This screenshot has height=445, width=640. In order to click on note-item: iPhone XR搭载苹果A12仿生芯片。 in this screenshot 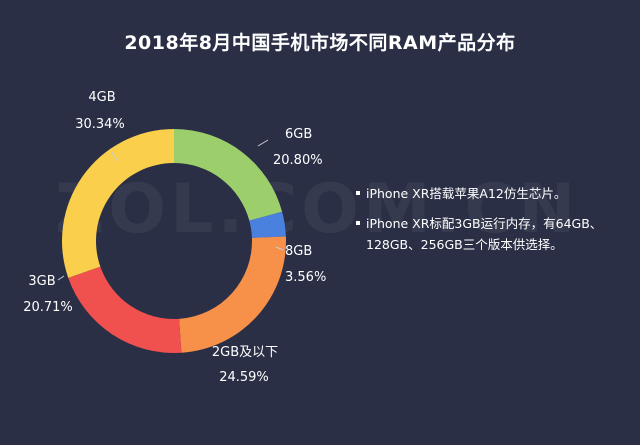, I will do `click(496, 193)`.